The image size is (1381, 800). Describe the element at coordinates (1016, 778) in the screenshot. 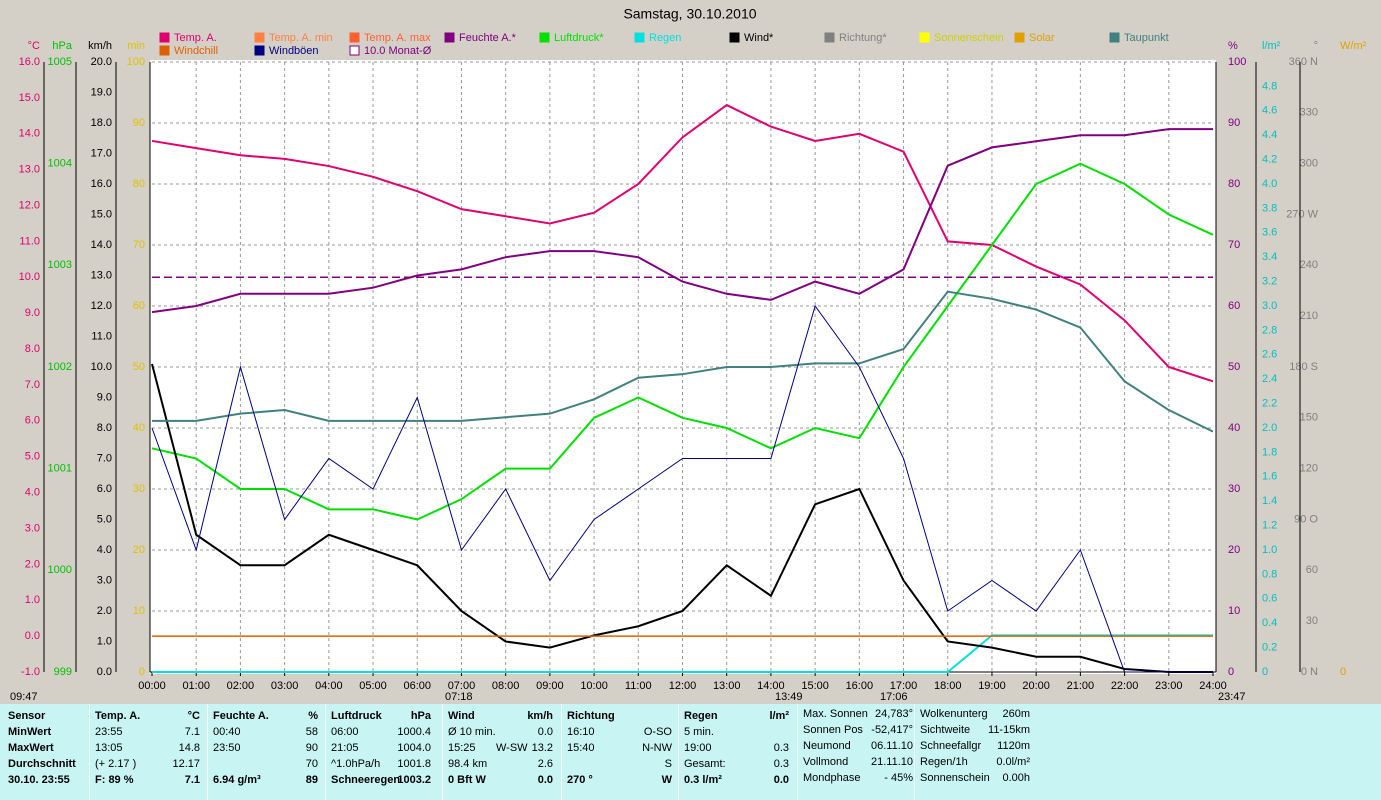

I see `cell-value: 0.00h` at that location.